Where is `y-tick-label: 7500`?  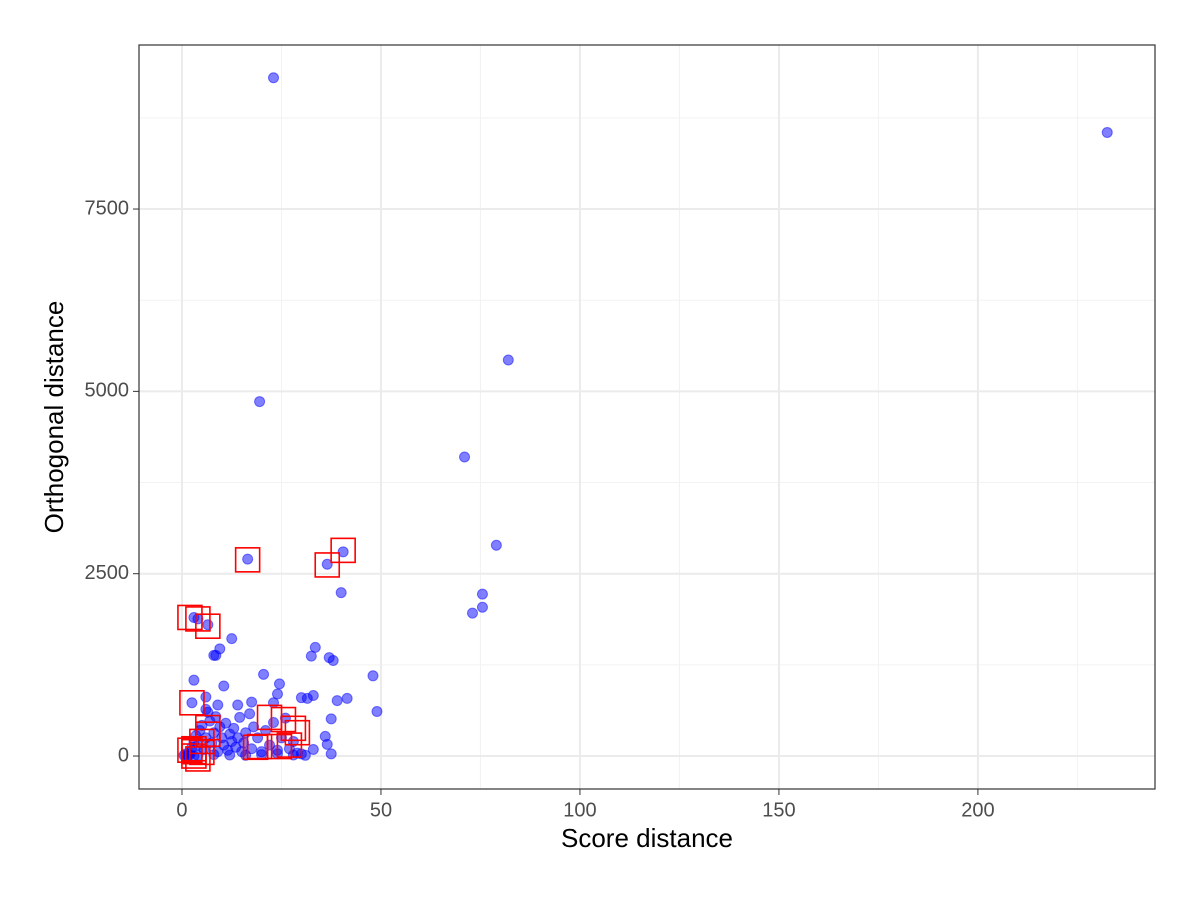 y-tick-label: 7500 is located at coordinates (107, 208).